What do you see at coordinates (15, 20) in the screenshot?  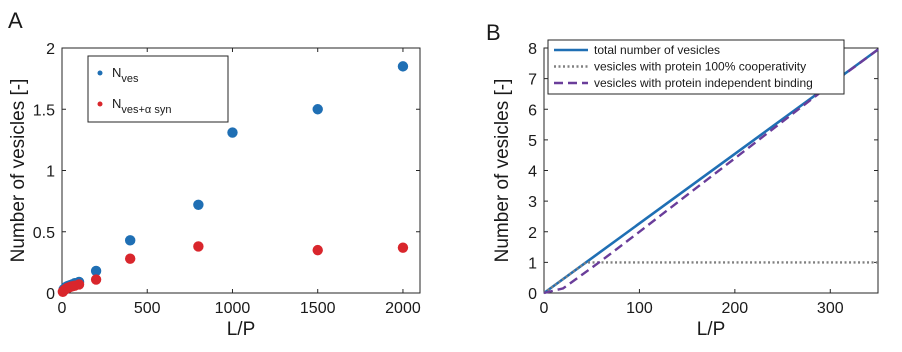 I see `panel-letter-a: A` at bounding box center [15, 20].